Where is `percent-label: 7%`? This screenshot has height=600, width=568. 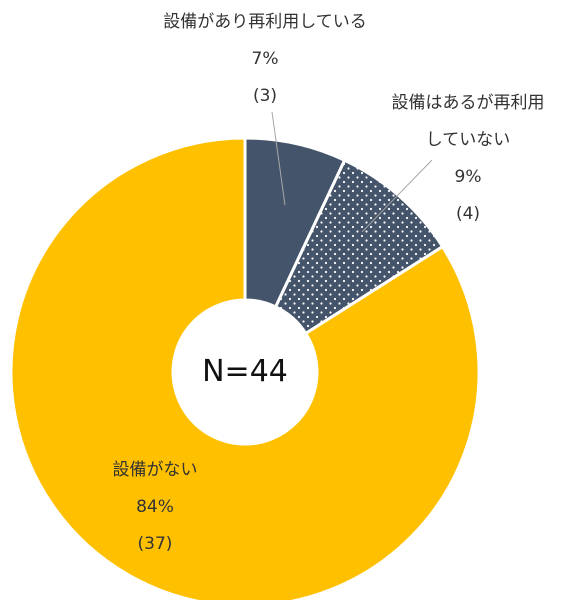
percent-label: 7% is located at coordinates (265, 59).